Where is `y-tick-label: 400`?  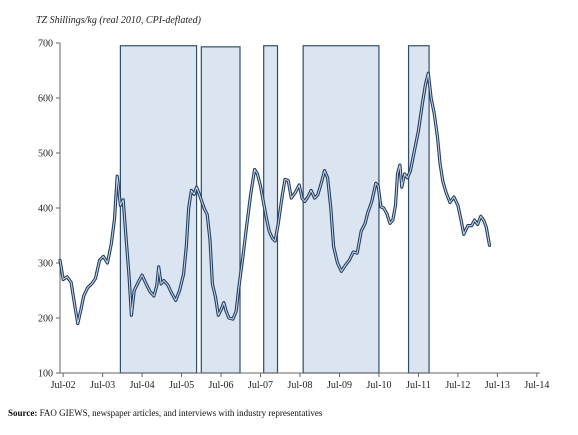 y-tick-label: 400 is located at coordinates (45, 209).